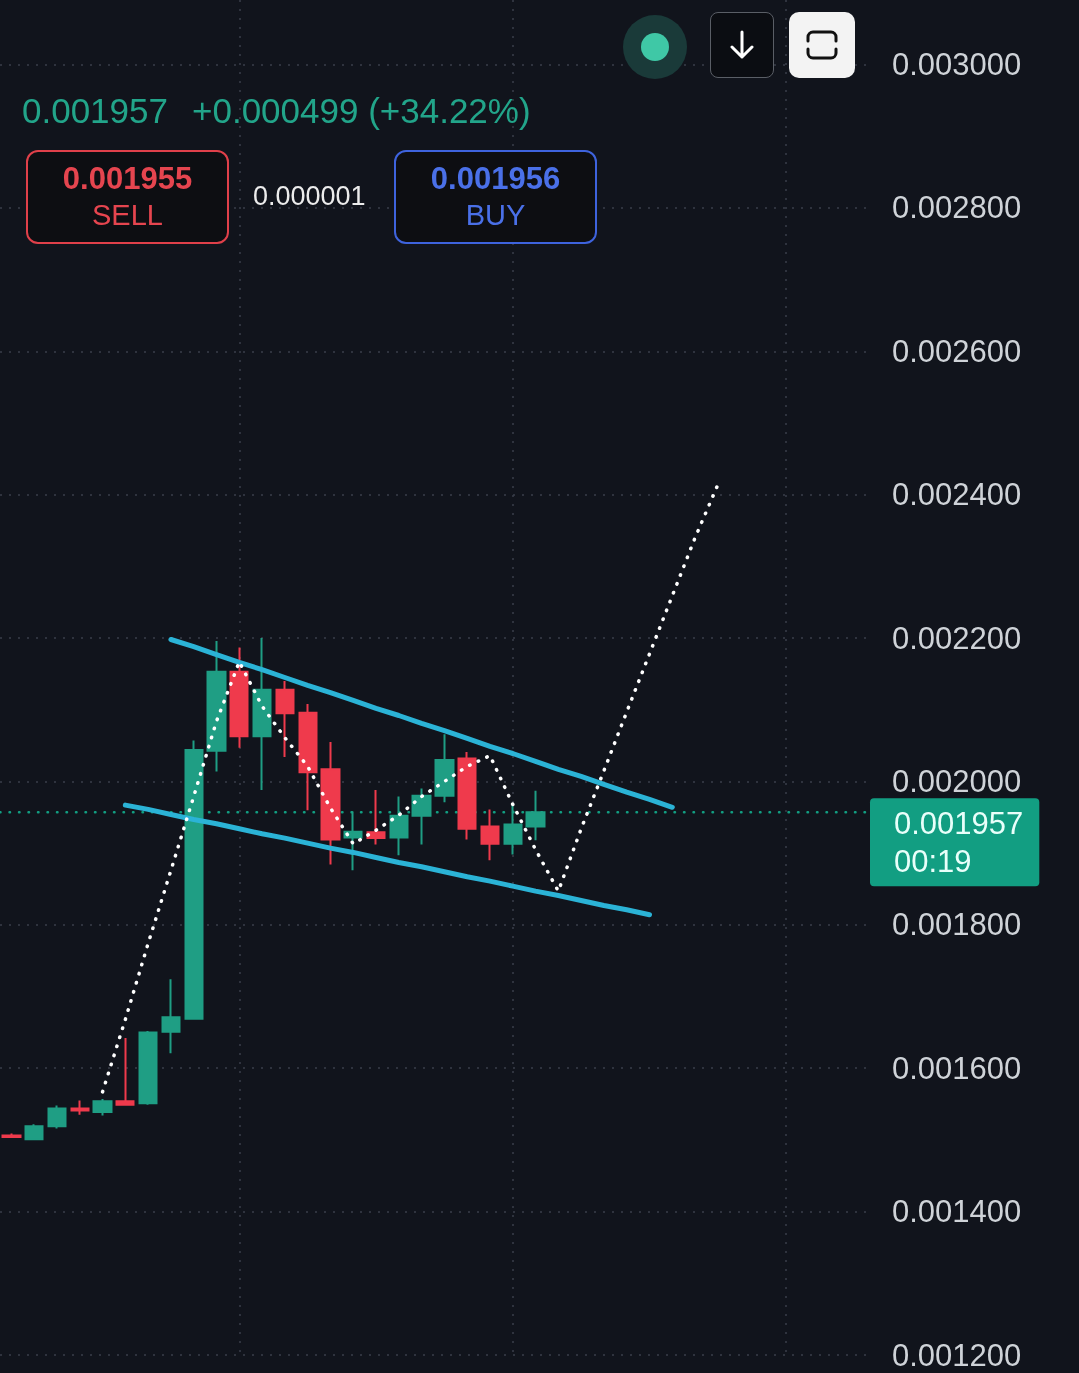 Image resolution: width=1079 pixels, height=1373 pixels. I want to click on annotation: BUY, so click(495, 215).